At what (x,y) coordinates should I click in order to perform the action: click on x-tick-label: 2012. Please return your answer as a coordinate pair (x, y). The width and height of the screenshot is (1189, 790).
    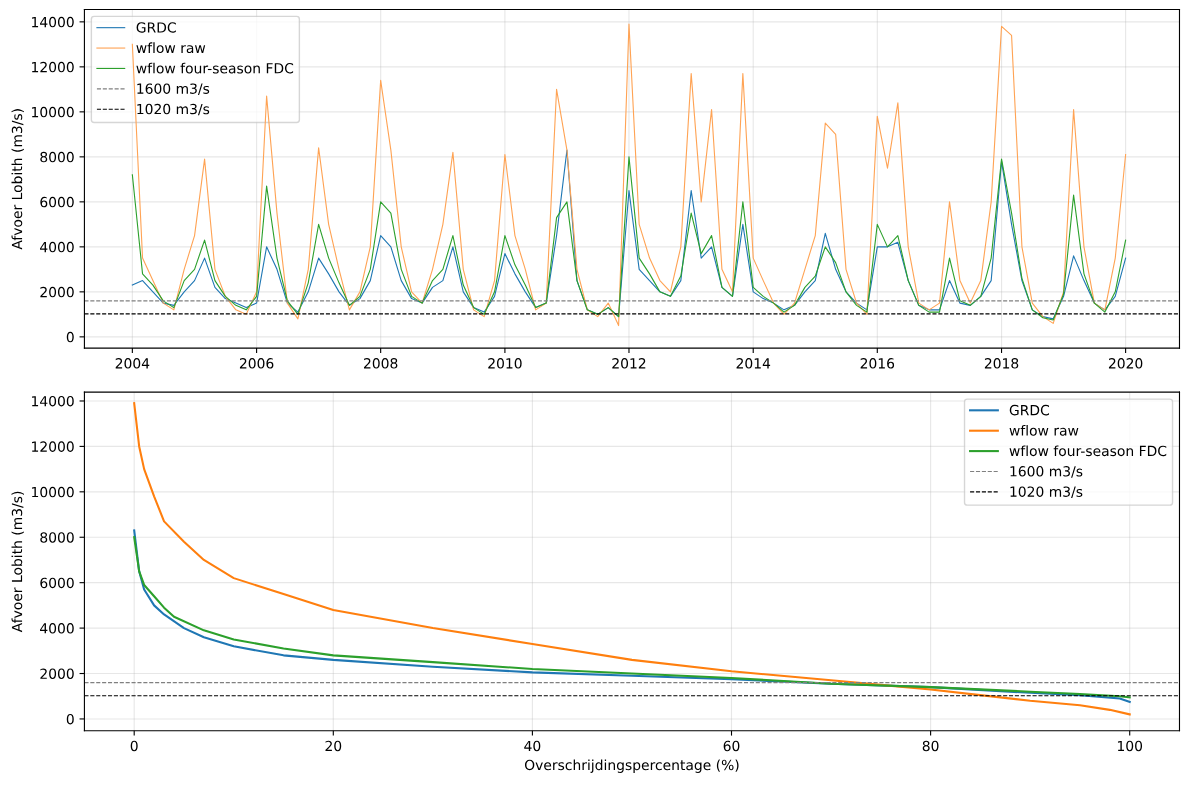
    Looking at the image, I should click on (629, 363).